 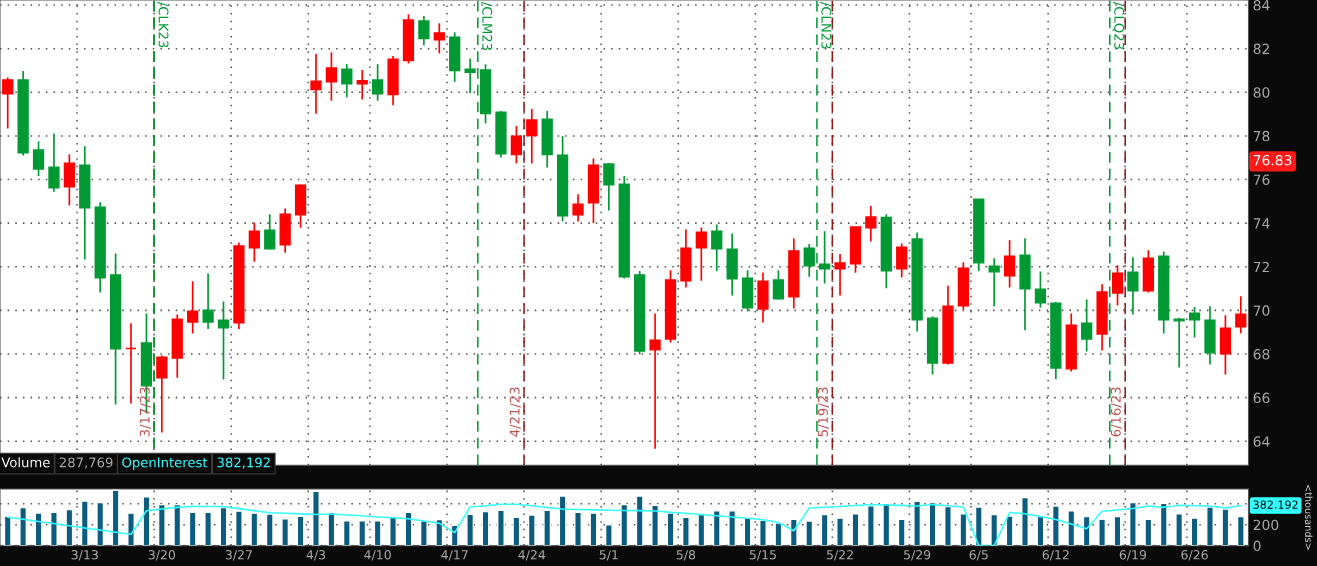 I want to click on x-tick-label: 5/22, so click(x=839, y=555).